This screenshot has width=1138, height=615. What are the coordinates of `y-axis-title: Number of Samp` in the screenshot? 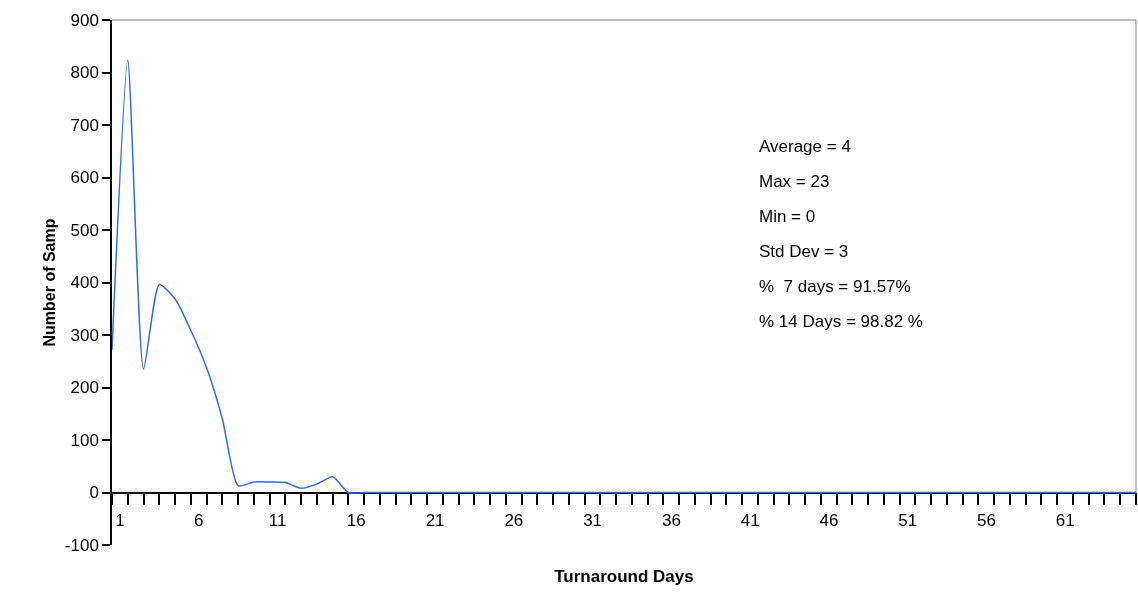 It's located at (50, 282).